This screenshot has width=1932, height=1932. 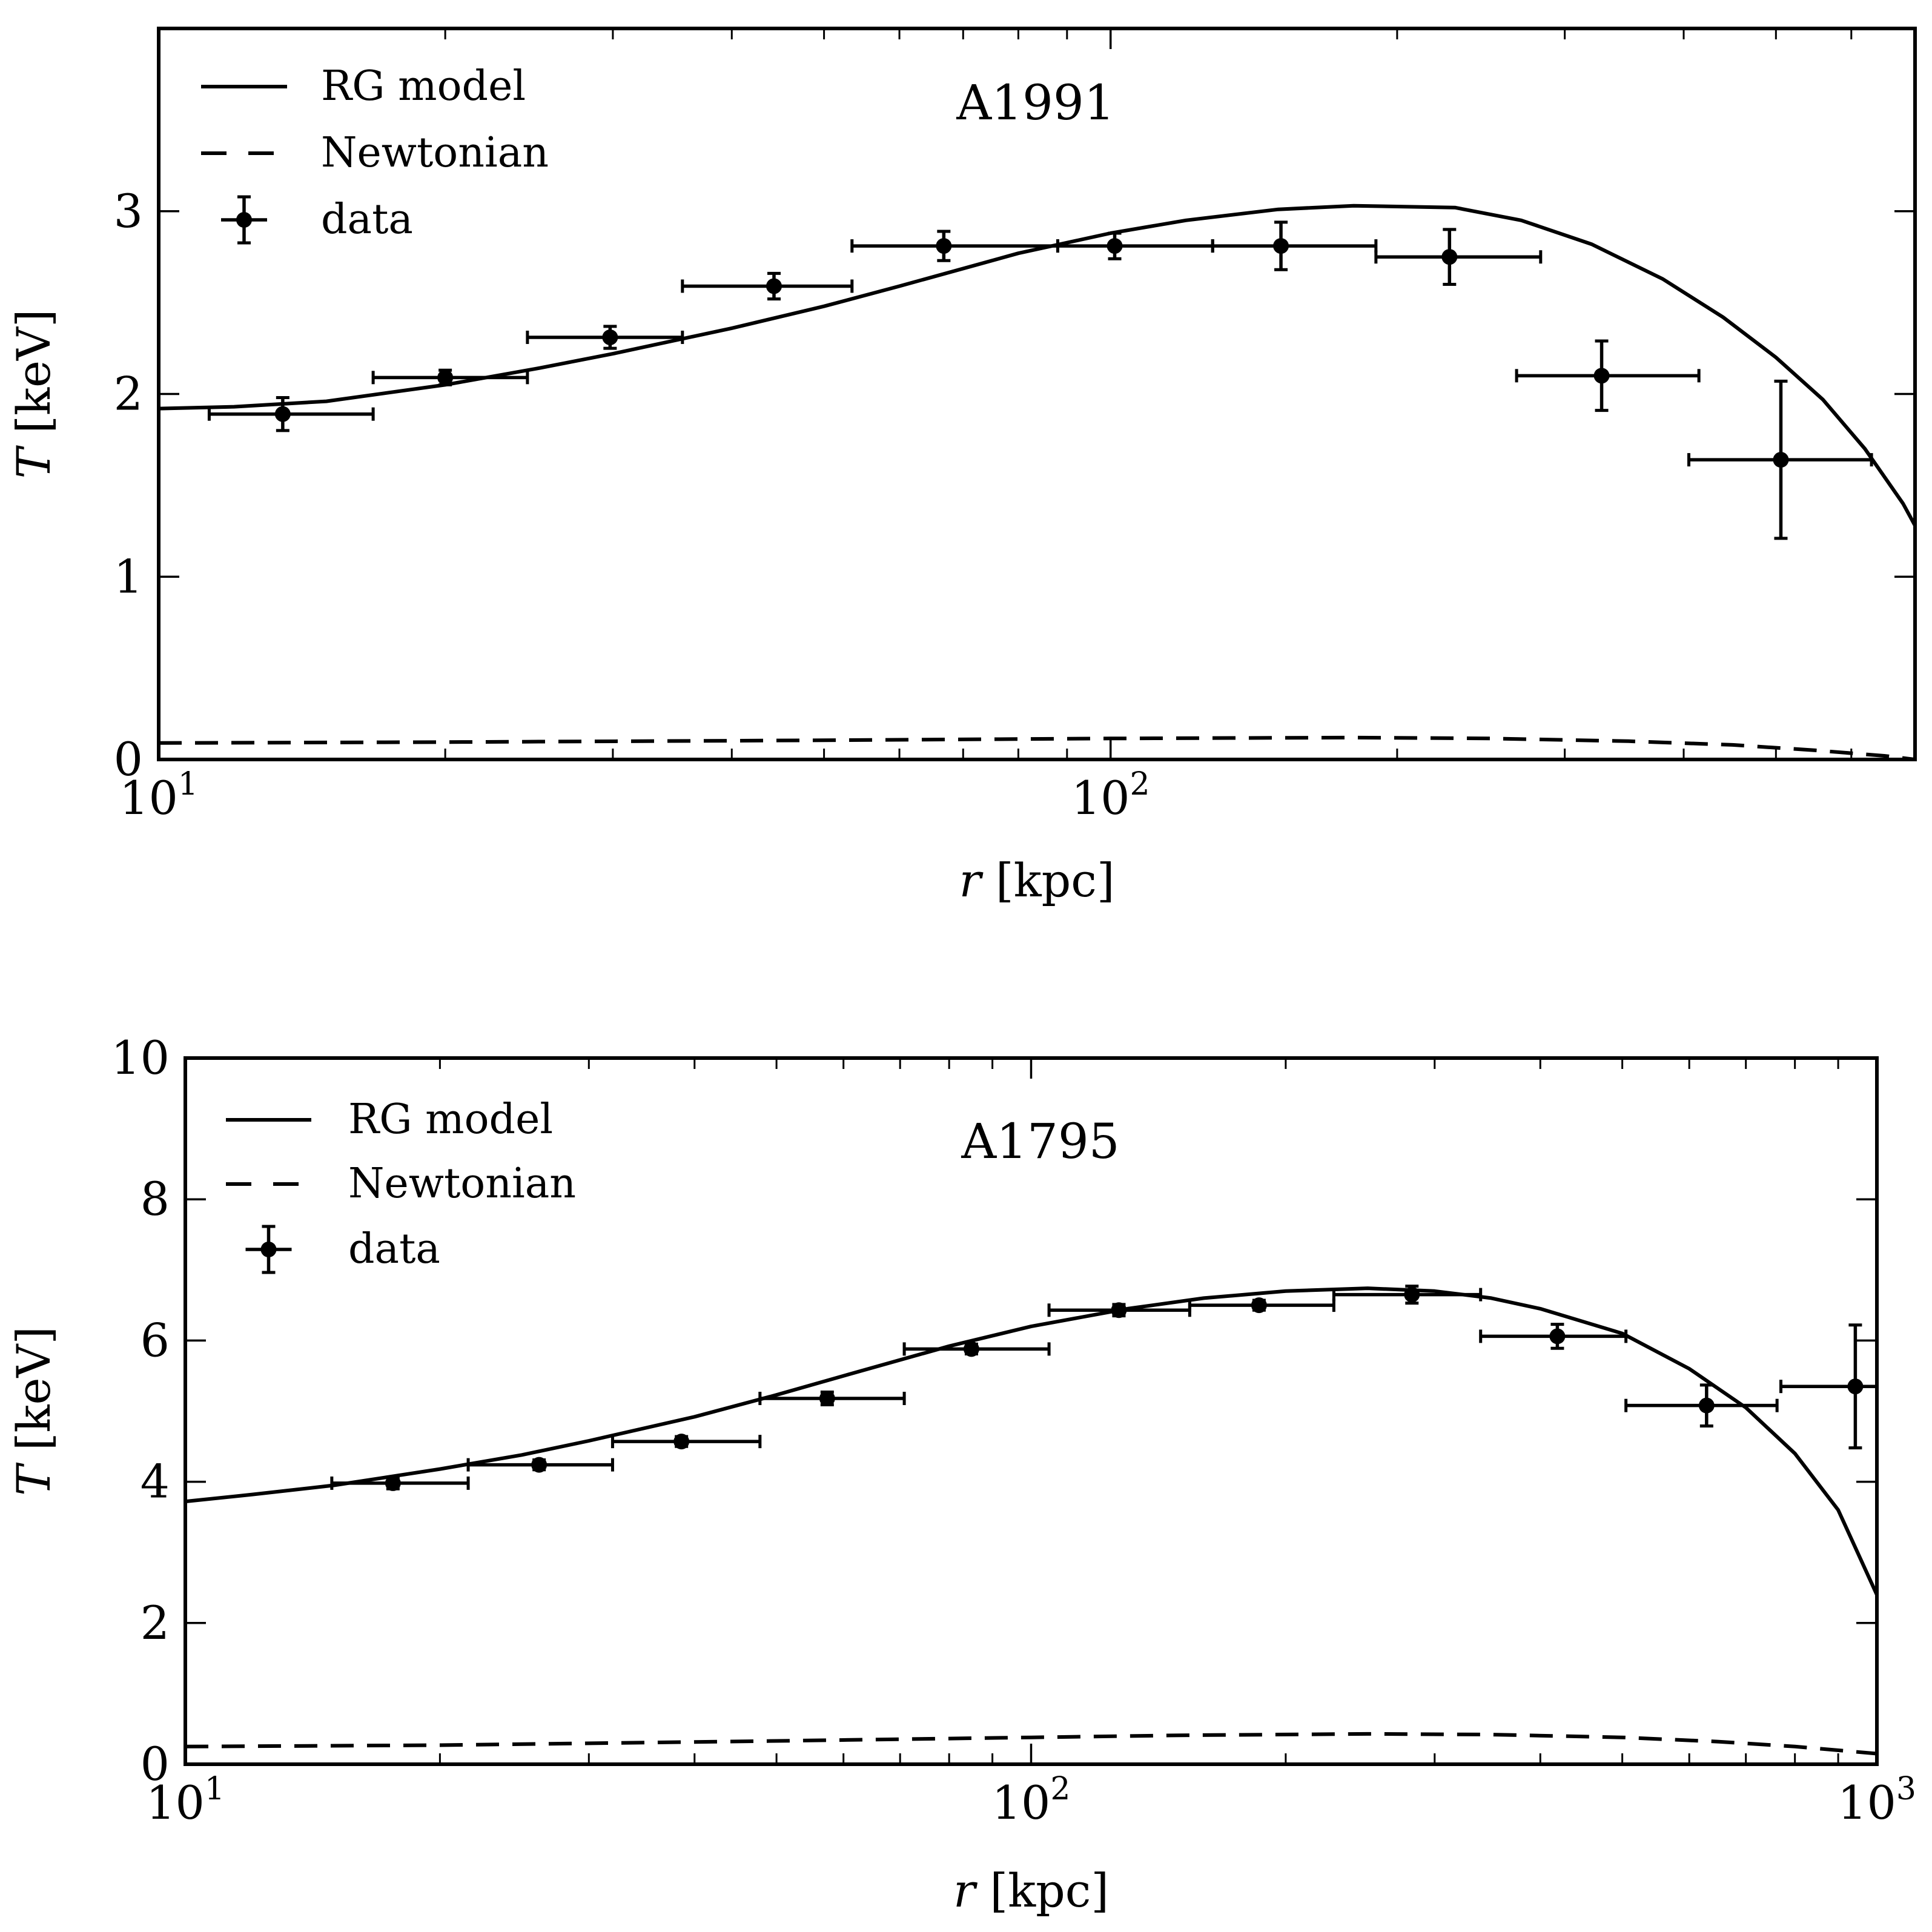 What do you see at coordinates (129, 576) in the screenshot?
I see `y-tick-label: 1` at bounding box center [129, 576].